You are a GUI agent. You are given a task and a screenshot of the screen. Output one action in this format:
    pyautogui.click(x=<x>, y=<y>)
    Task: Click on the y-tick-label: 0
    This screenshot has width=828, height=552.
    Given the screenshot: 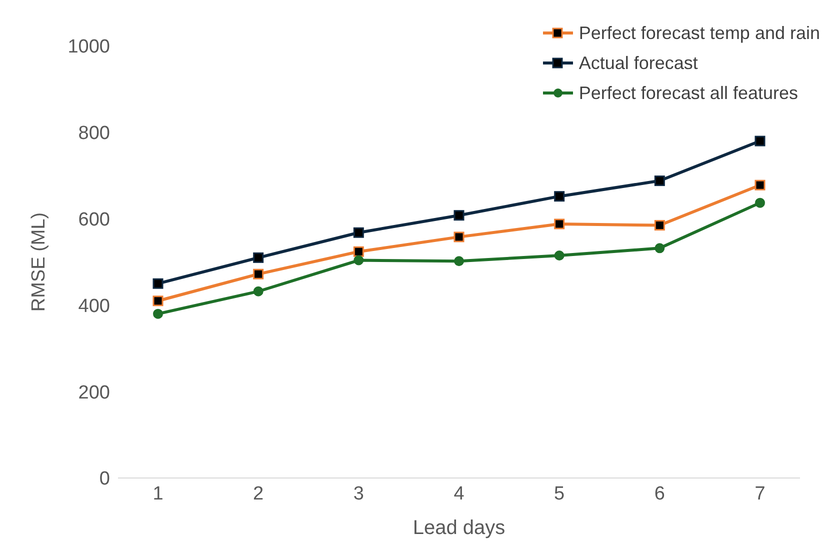 What is the action you would take?
    pyautogui.click(x=104, y=479)
    